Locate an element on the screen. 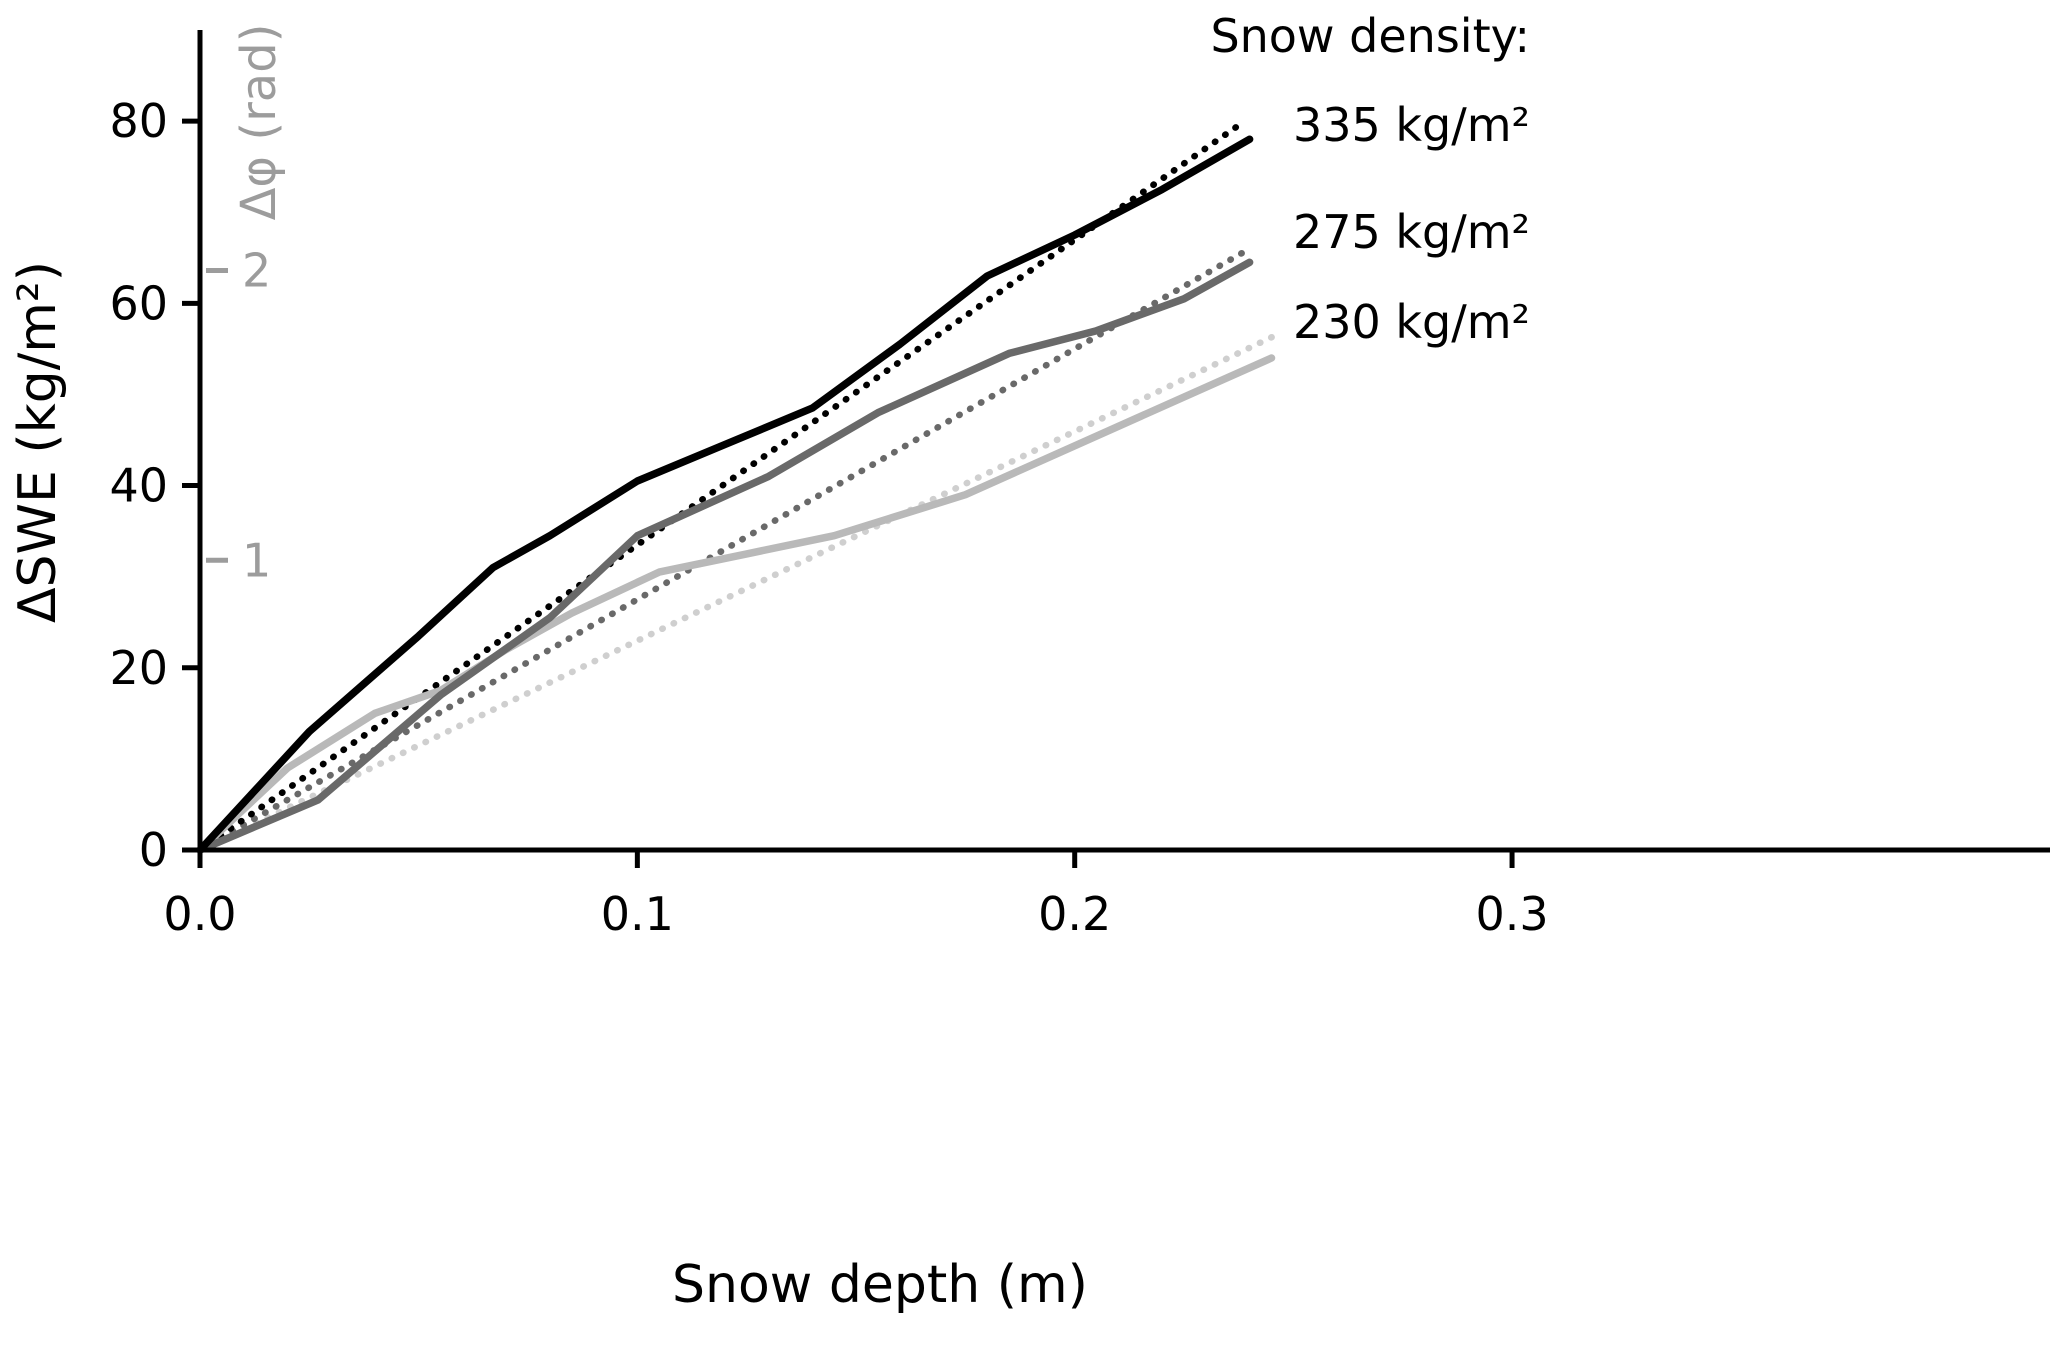 This screenshot has width=2067, height=1347. y-tick-label: 20 is located at coordinates (138, 668).